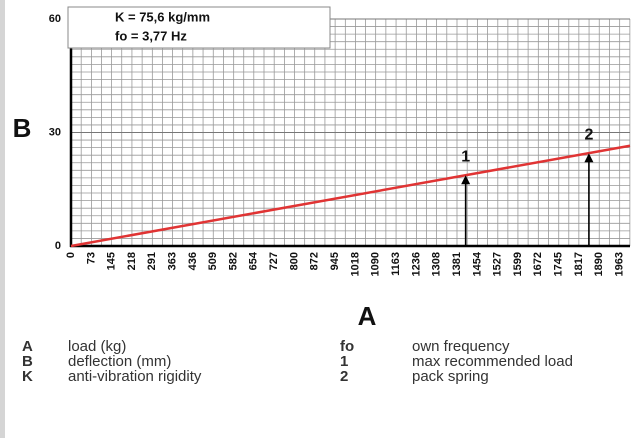 This screenshot has height=438, width=638. What do you see at coordinates (151, 35) in the screenshot?
I see `info-line: fo = 3,77 Hz` at bounding box center [151, 35].